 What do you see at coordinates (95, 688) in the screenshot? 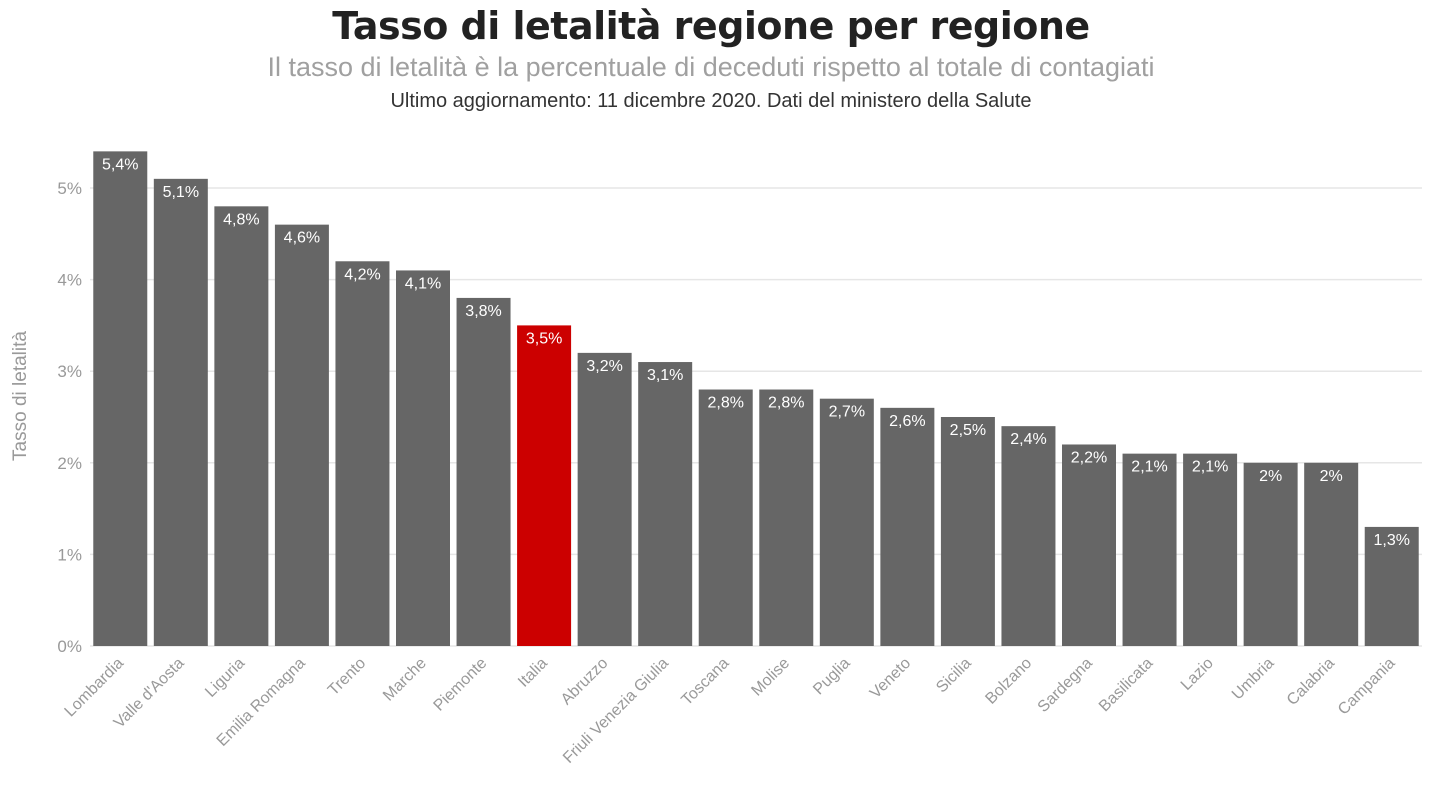
I see `x-tick-label: Lombardia` at bounding box center [95, 688].